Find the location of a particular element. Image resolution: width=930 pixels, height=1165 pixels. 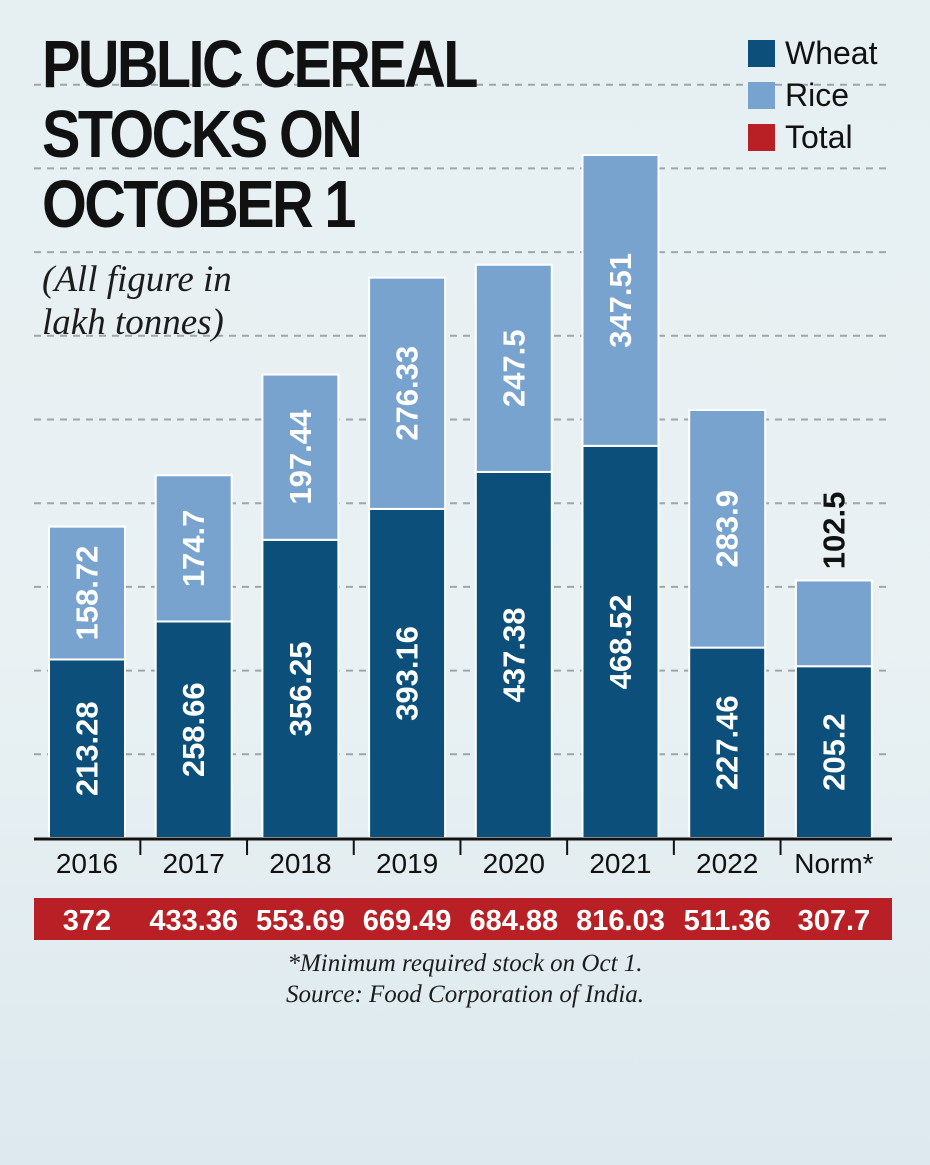

source-note: Source: Food Corporation of India. is located at coordinates (465, 994).